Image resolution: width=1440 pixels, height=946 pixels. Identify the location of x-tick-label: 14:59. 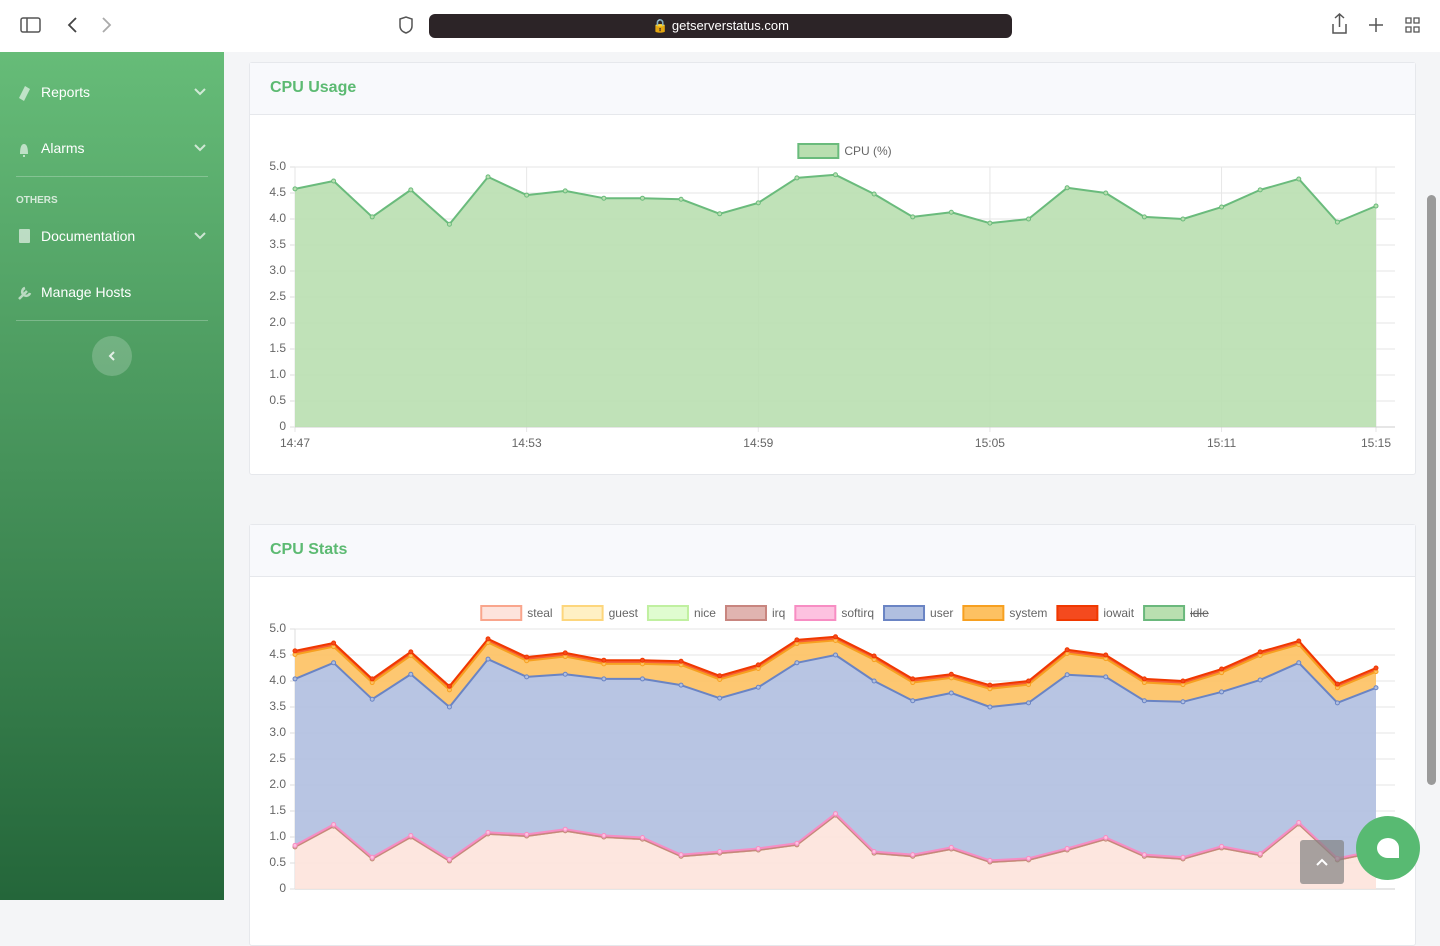
(758, 443).